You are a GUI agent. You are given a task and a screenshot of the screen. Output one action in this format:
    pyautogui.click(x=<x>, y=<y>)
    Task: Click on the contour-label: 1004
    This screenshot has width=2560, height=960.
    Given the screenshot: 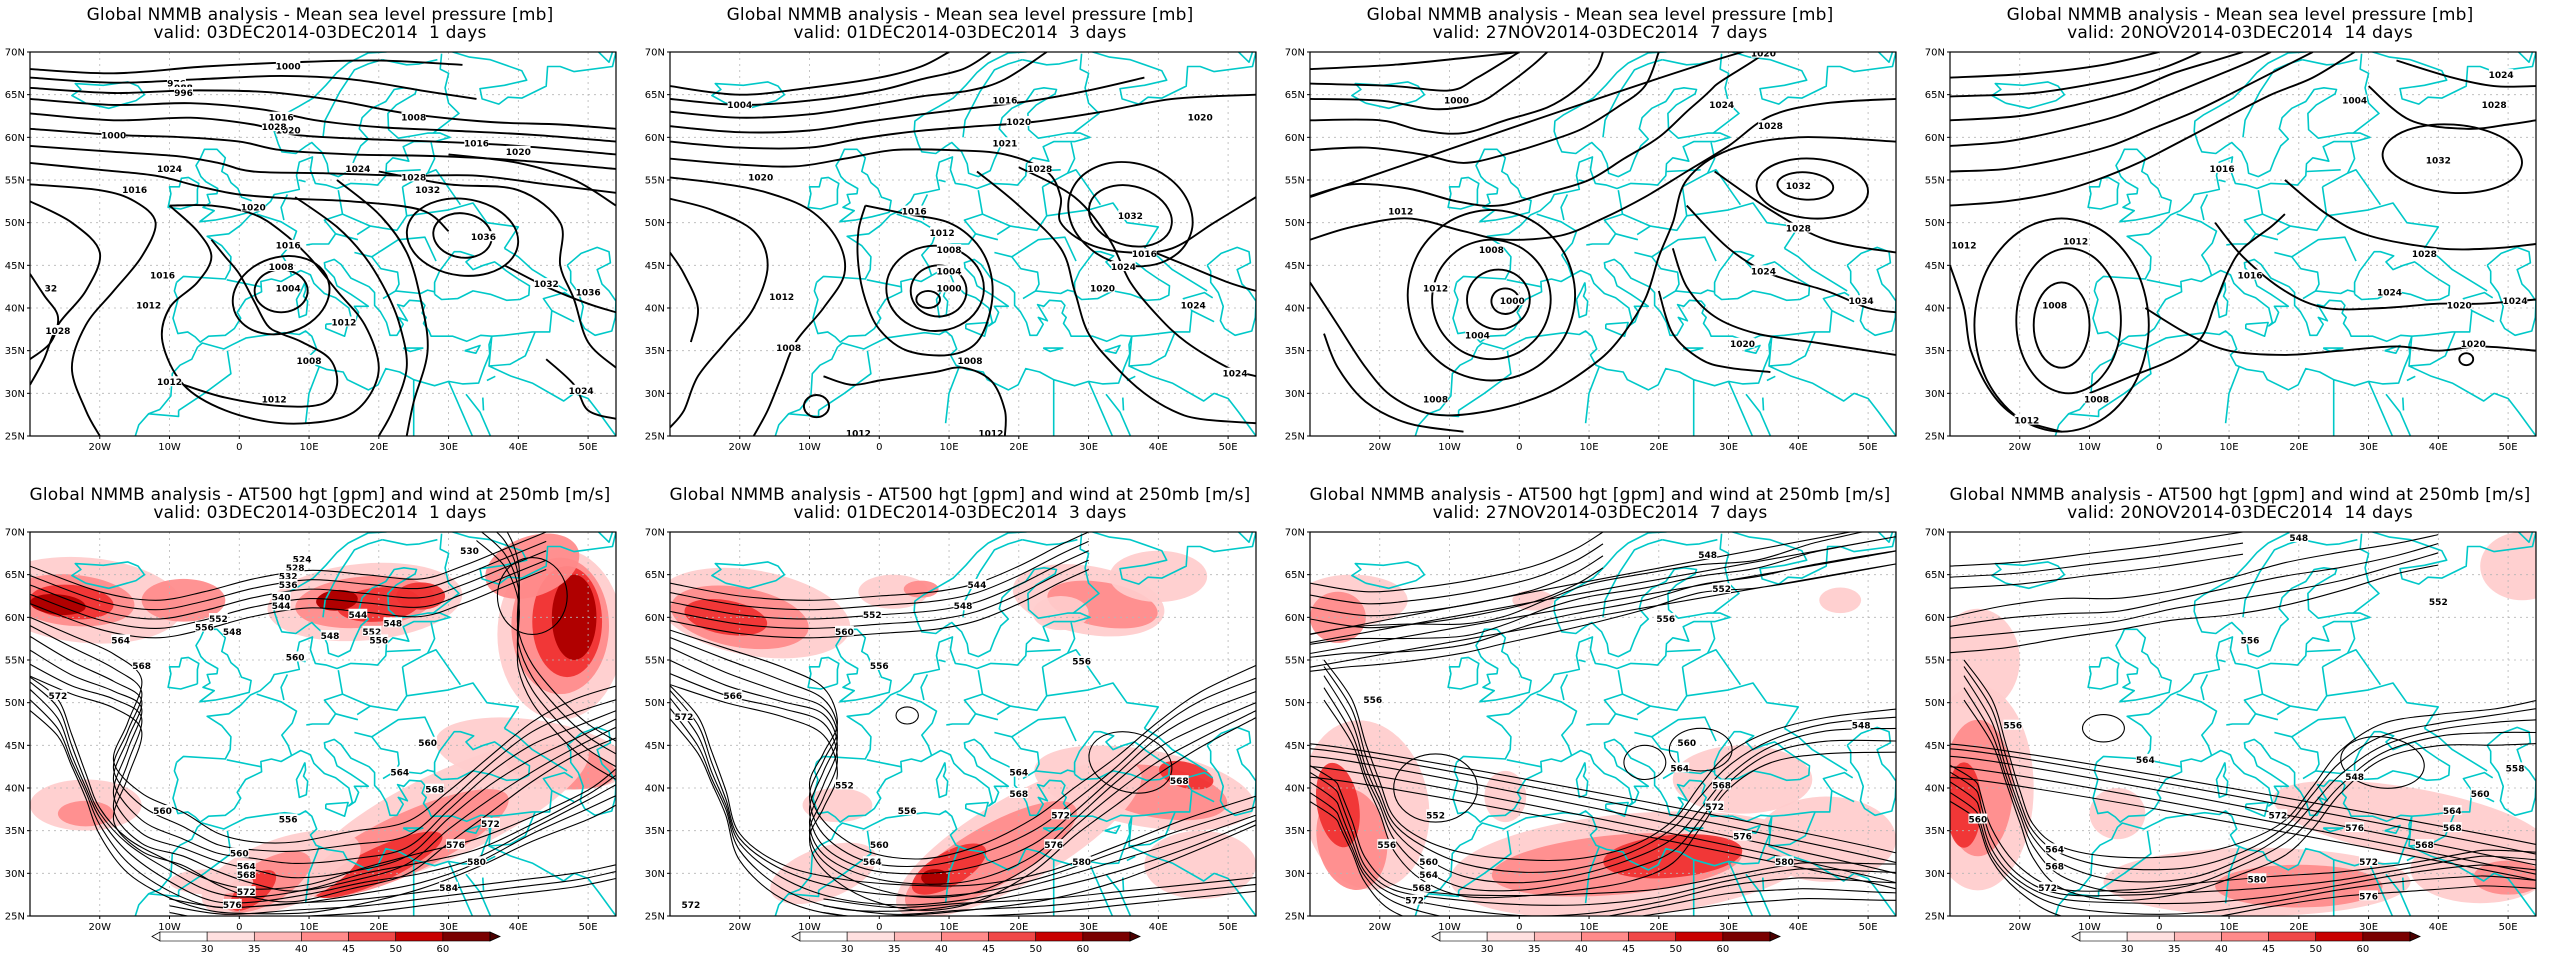 What is the action you would take?
    pyautogui.click(x=739, y=106)
    